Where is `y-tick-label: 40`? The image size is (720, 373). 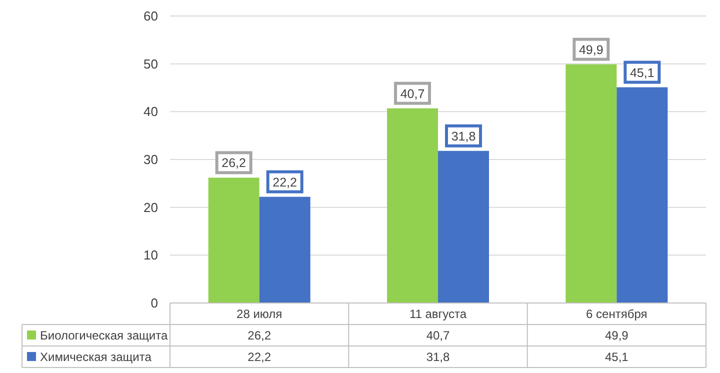 y-tick-label: 40 is located at coordinates (151, 112).